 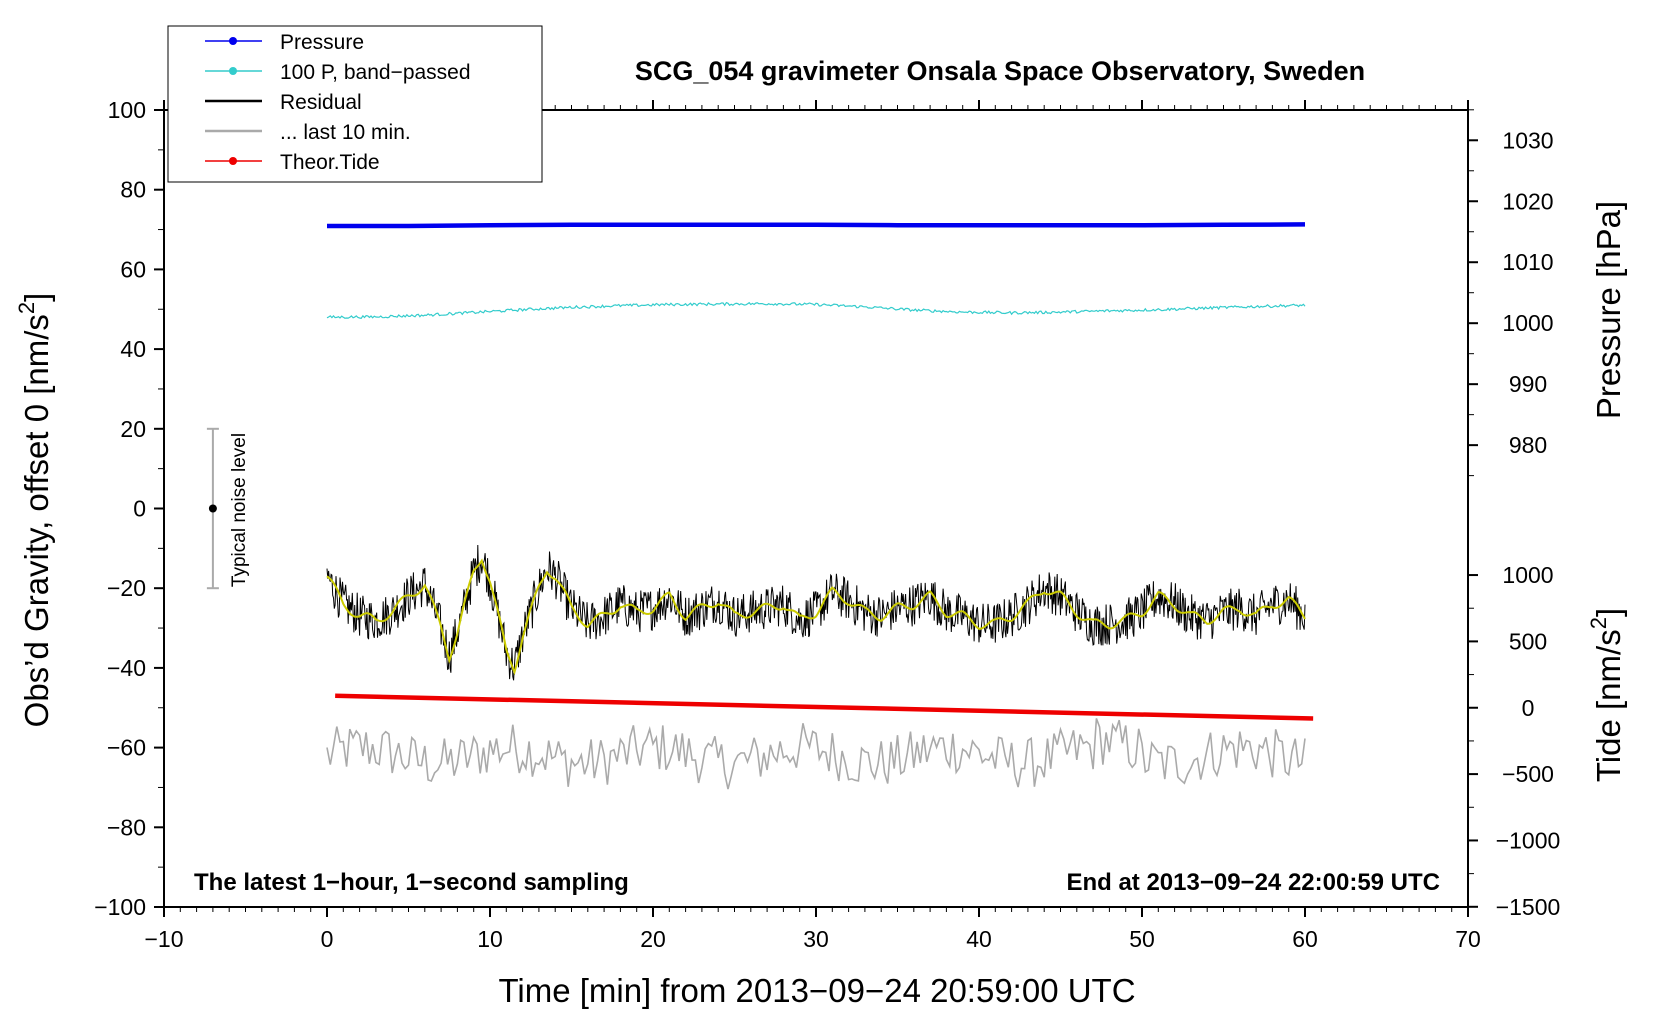 What do you see at coordinates (816, 939) in the screenshot?
I see `x-tick-label: 30` at bounding box center [816, 939].